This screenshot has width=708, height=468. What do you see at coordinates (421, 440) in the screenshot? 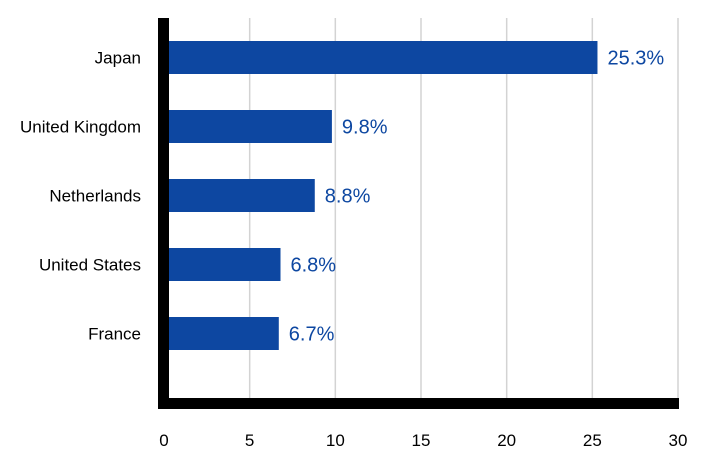
I see `x-tick-label: 15` at bounding box center [421, 440].